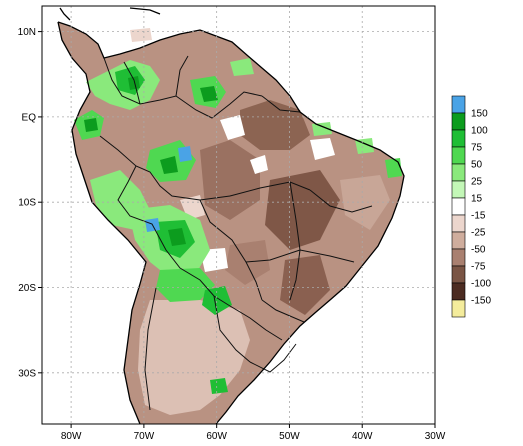 The height and width of the screenshot is (446, 523). I want to click on latitude-label: 10S, so click(27, 203).